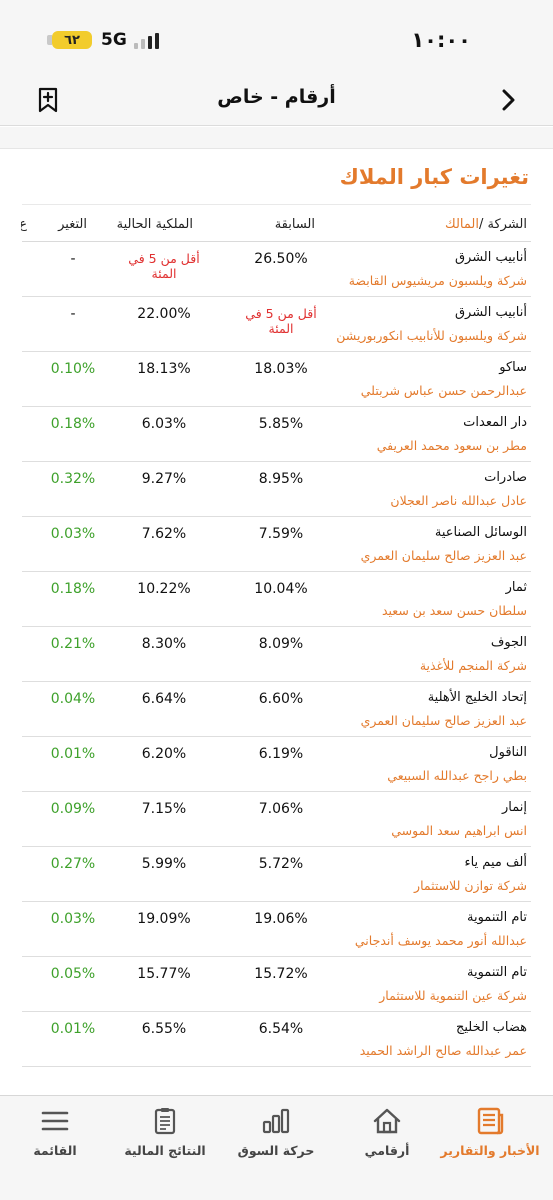 This screenshot has width=553, height=1200. Describe the element at coordinates (164, 314) in the screenshot. I see `row-current: 22.00%` at that location.